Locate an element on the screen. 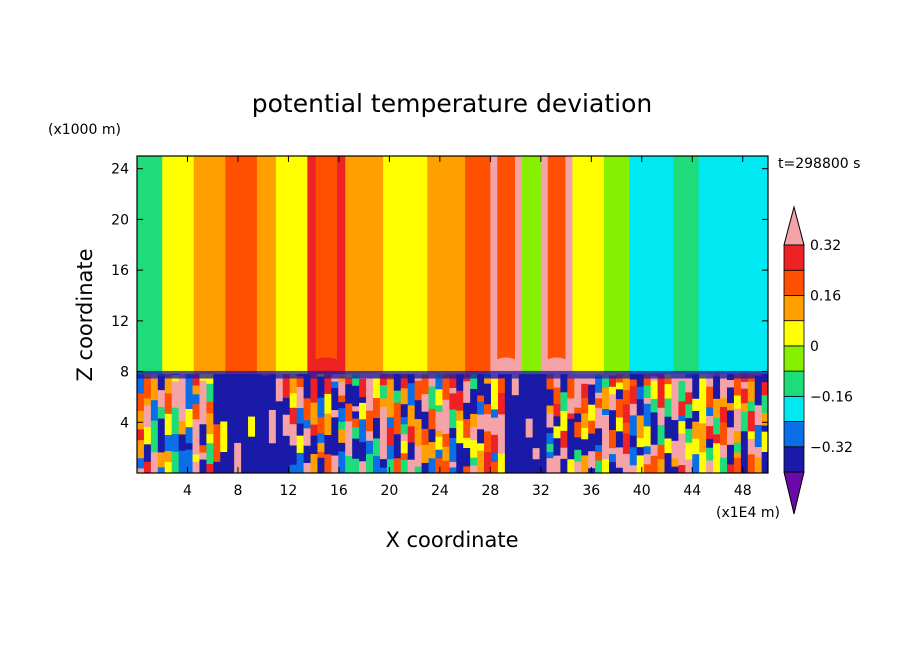  colorbar-extend-max is located at coordinates (794, 225).